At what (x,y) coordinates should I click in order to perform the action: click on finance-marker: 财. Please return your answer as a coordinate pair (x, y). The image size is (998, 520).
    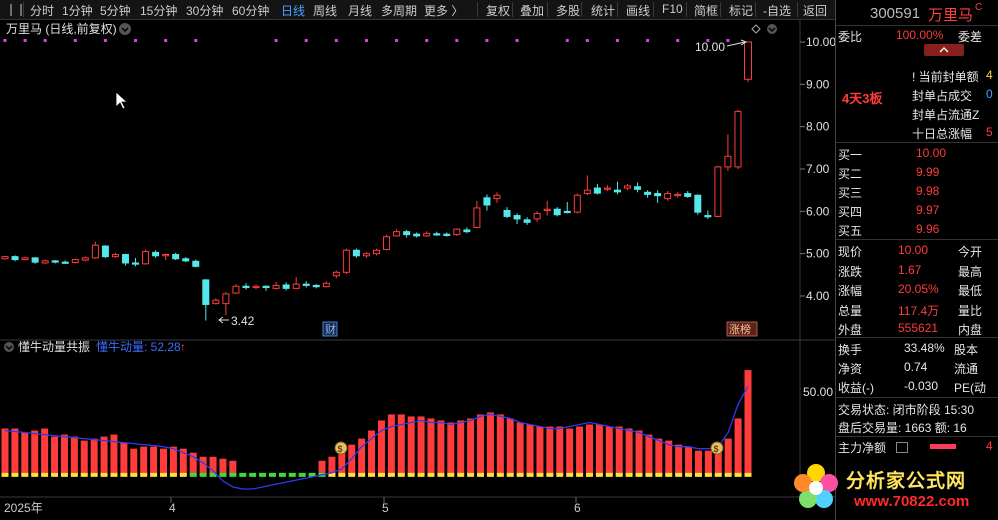
    Looking at the image, I should click on (330, 329).